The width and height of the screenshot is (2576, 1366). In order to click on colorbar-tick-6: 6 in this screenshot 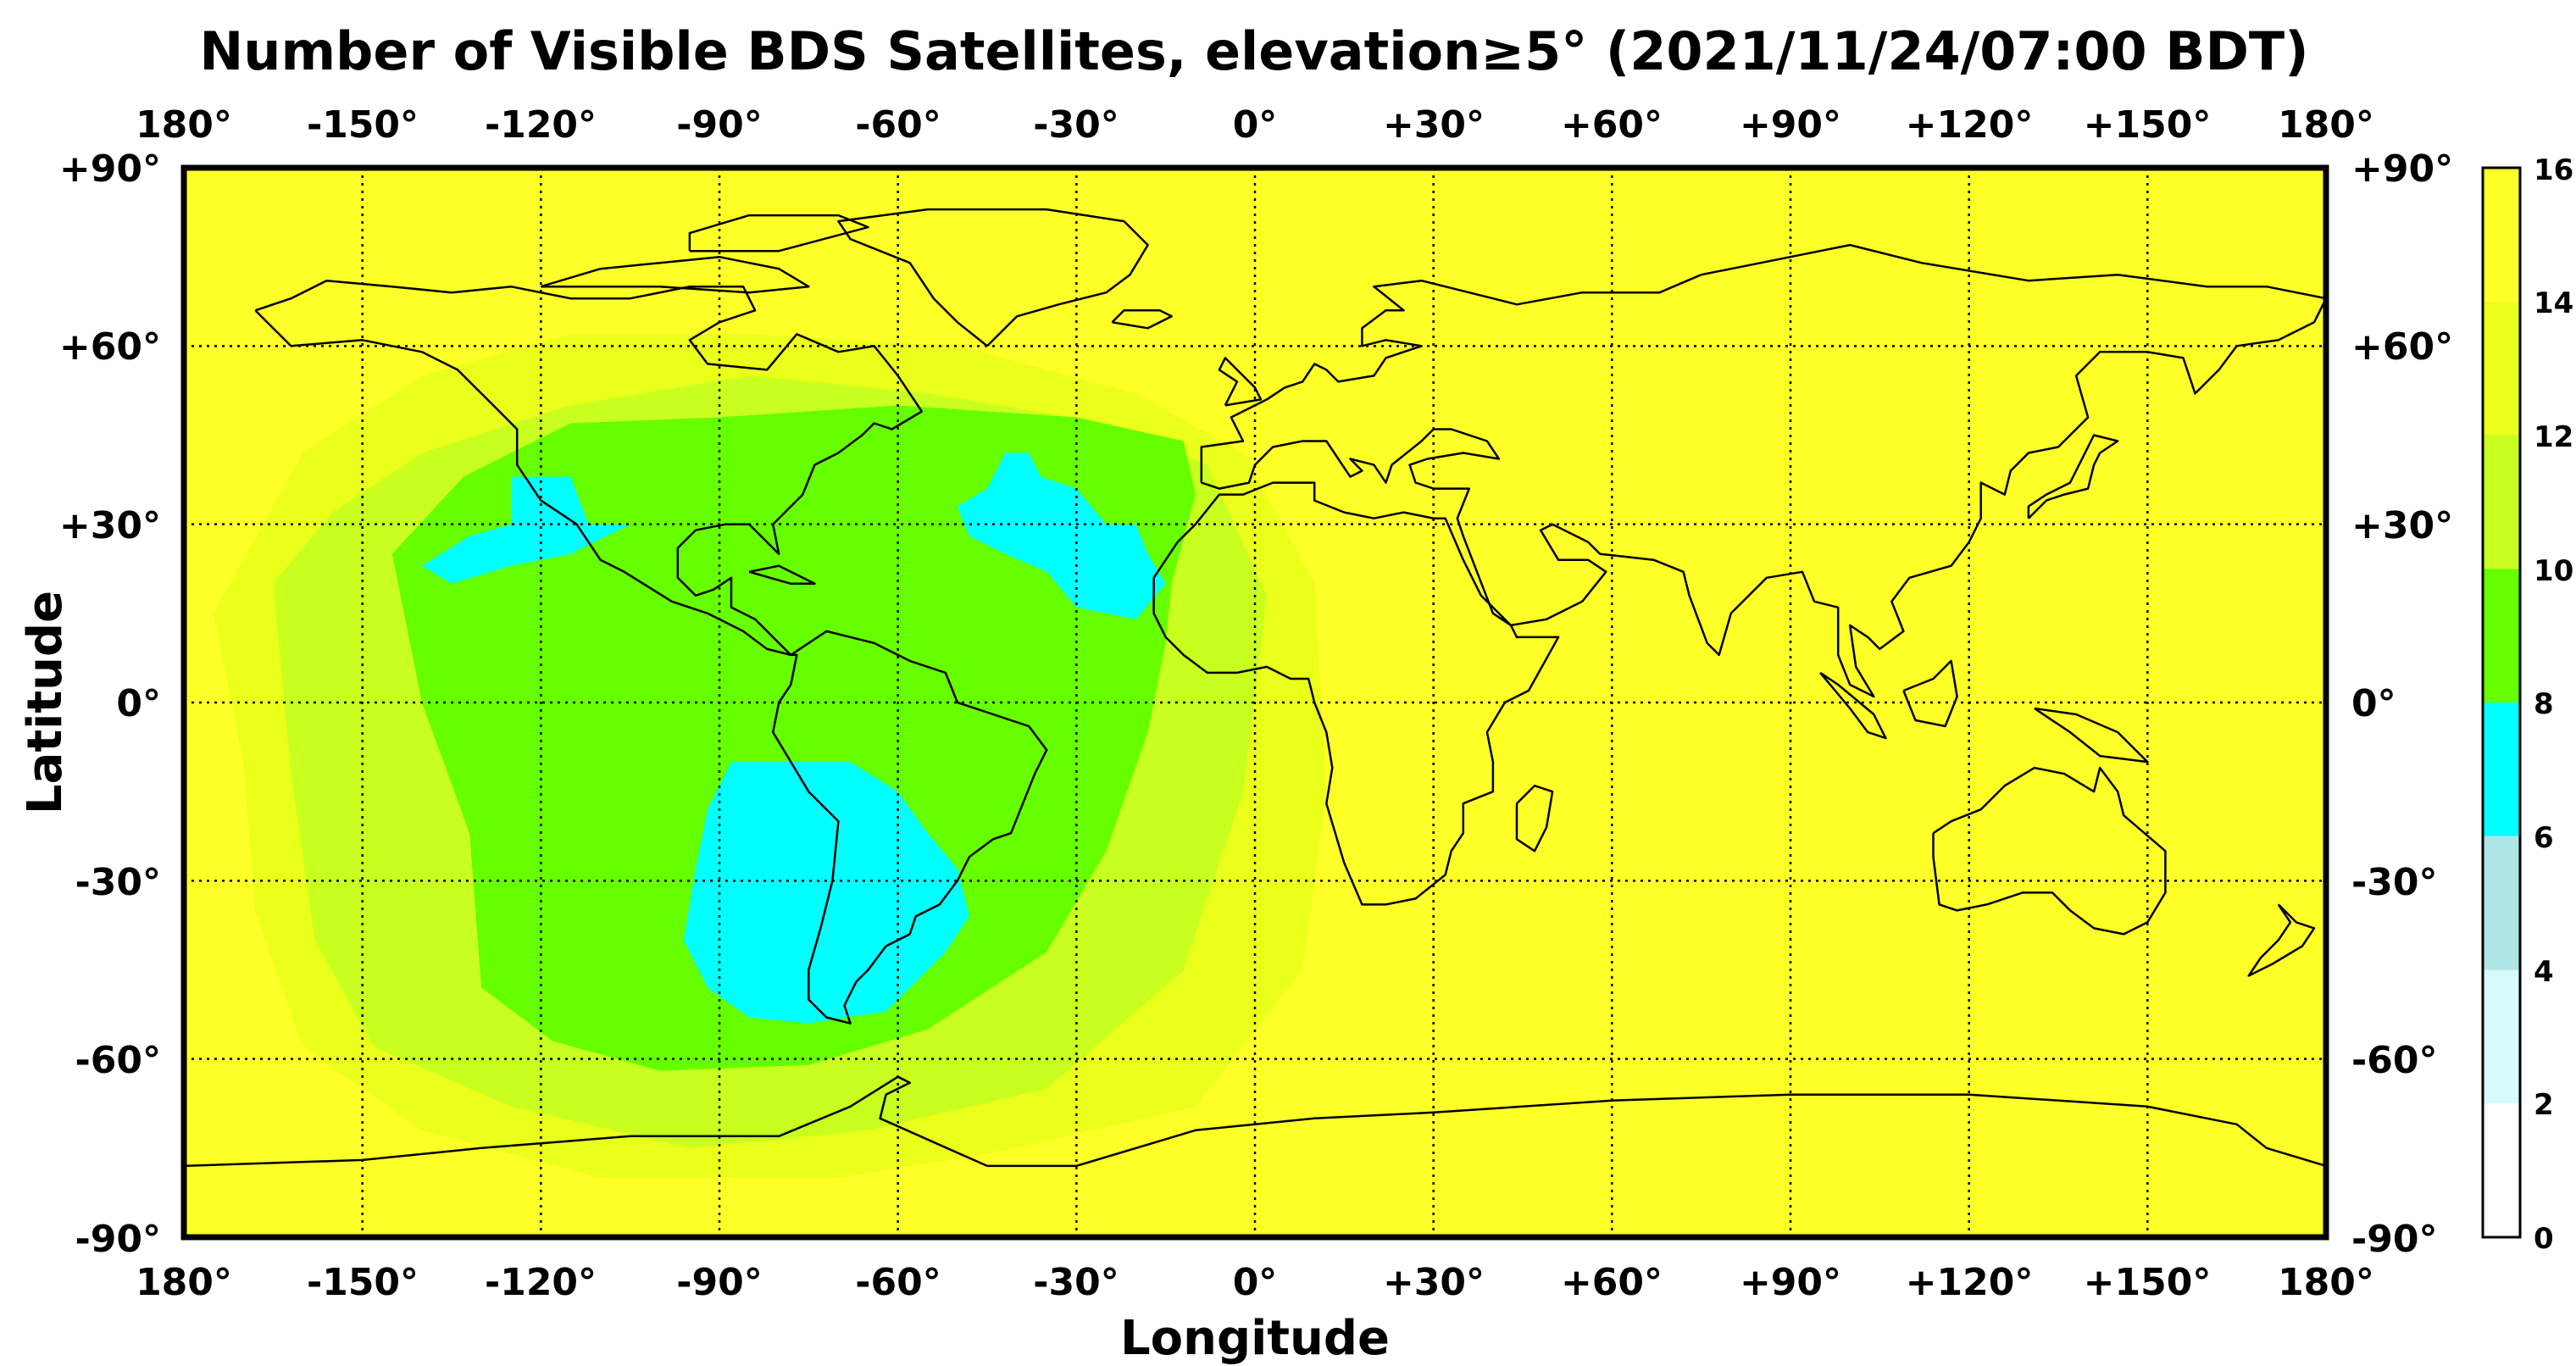, I will do `click(2544, 838)`.